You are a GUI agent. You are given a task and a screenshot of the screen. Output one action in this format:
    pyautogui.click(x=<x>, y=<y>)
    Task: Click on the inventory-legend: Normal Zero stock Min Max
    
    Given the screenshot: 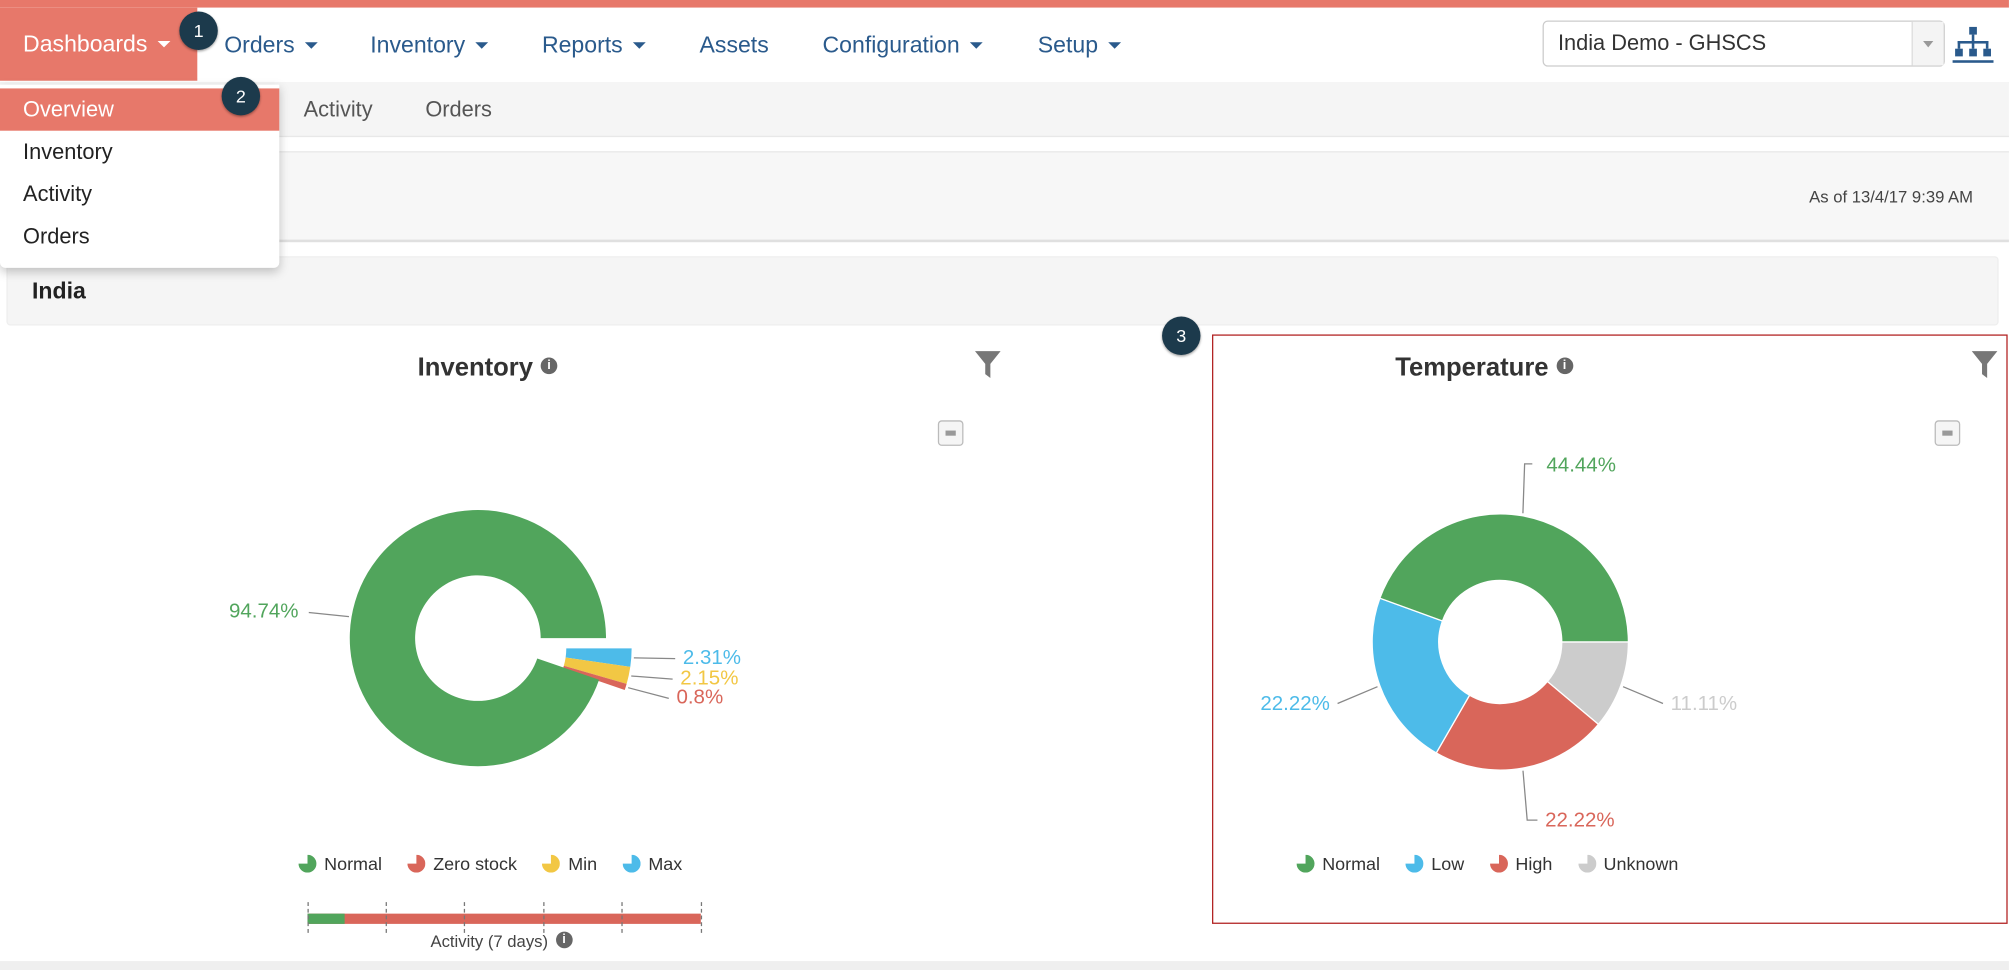 What is the action you would take?
    pyautogui.click(x=503, y=863)
    